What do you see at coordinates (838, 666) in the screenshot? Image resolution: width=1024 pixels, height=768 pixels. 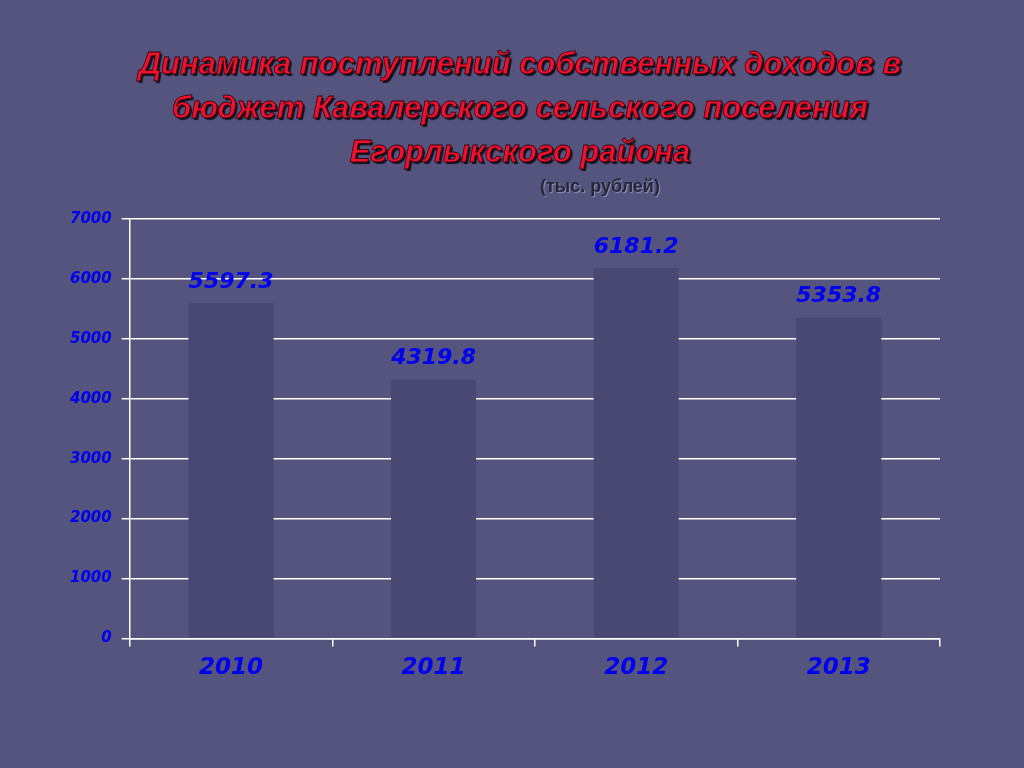 I see `x-tick-label: 2013` at bounding box center [838, 666].